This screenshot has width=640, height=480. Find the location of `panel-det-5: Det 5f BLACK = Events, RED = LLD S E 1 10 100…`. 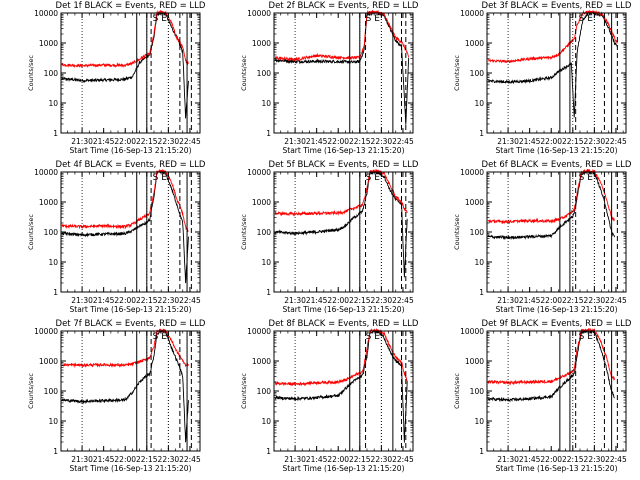

panel-det-5: Det 5f BLACK = Events, RED = LLD S E 1 10 100… is located at coordinates (329, 237).